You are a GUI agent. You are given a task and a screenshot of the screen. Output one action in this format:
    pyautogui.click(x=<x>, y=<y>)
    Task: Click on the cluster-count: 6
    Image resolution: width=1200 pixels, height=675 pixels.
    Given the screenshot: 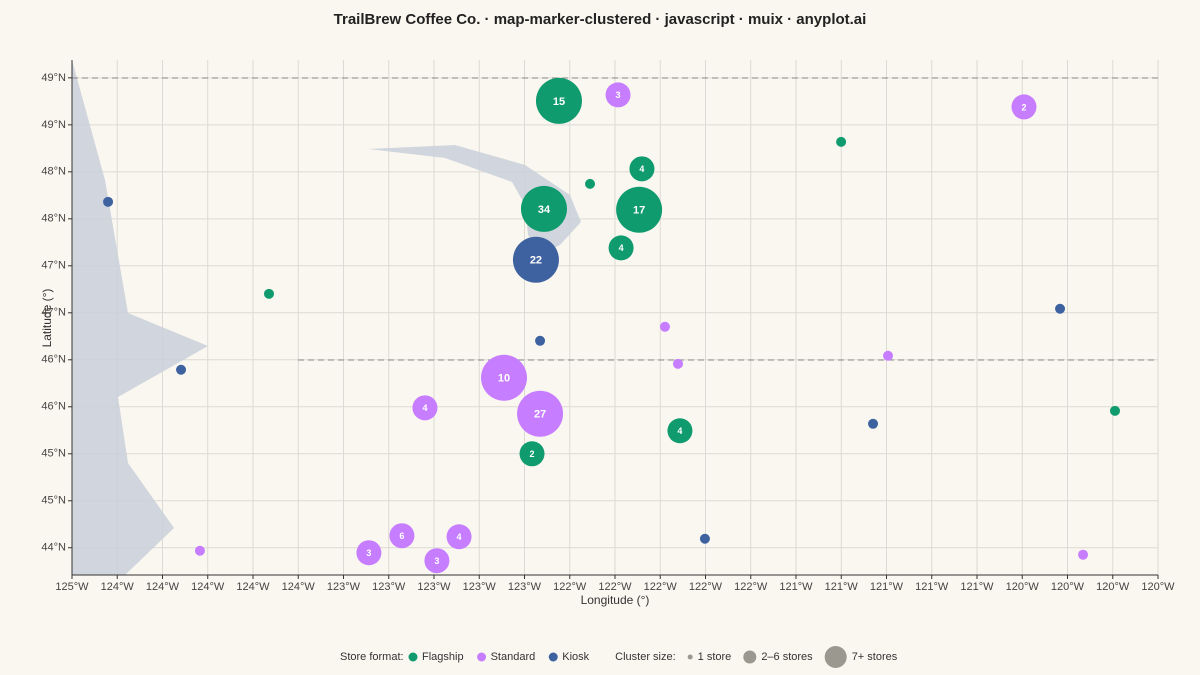 What is the action you would take?
    pyautogui.click(x=401, y=536)
    